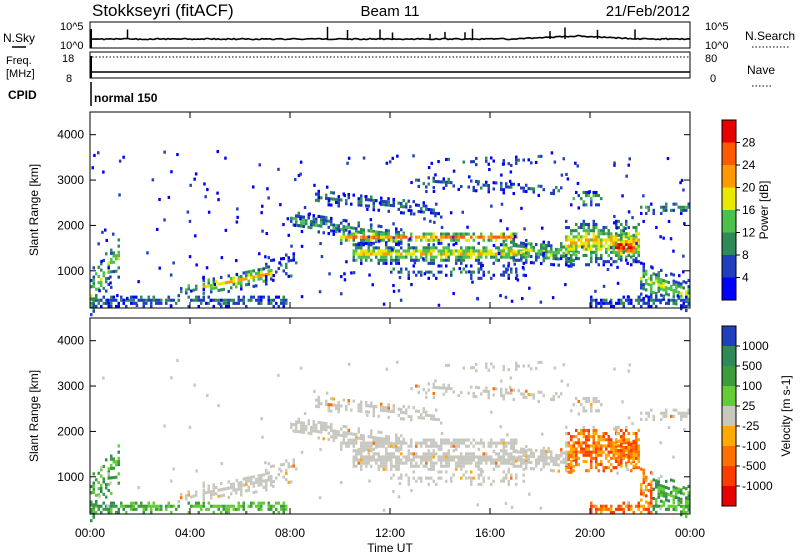 The width and height of the screenshot is (800, 554). What do you see at coordinates (752, 366) in the screenshot?
I see `colorbar-tick: 500` at bounding box center [752, 366].